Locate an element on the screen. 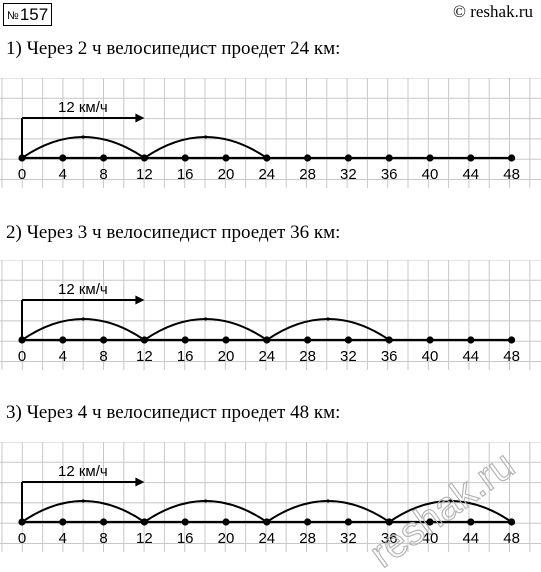  problem-1-heading: 1) Через 2 ч велосипедист проедет 24 км: is located at coordinates (173, 48).